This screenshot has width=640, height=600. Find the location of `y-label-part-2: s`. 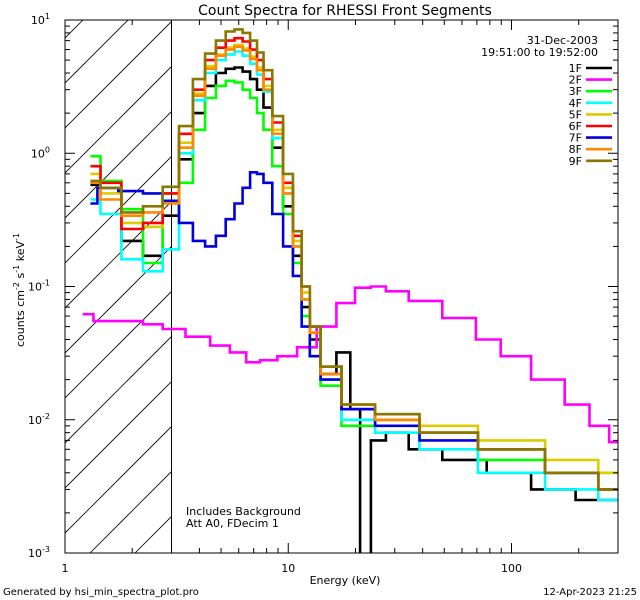

y-label-part-2: s is located at coordinates (20, 276).